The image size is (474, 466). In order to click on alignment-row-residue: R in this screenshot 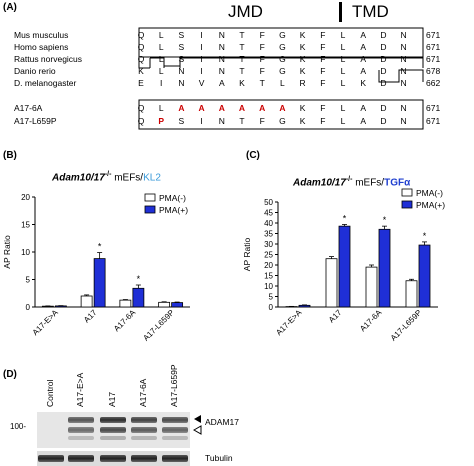, I will do `click(302, 83)`.